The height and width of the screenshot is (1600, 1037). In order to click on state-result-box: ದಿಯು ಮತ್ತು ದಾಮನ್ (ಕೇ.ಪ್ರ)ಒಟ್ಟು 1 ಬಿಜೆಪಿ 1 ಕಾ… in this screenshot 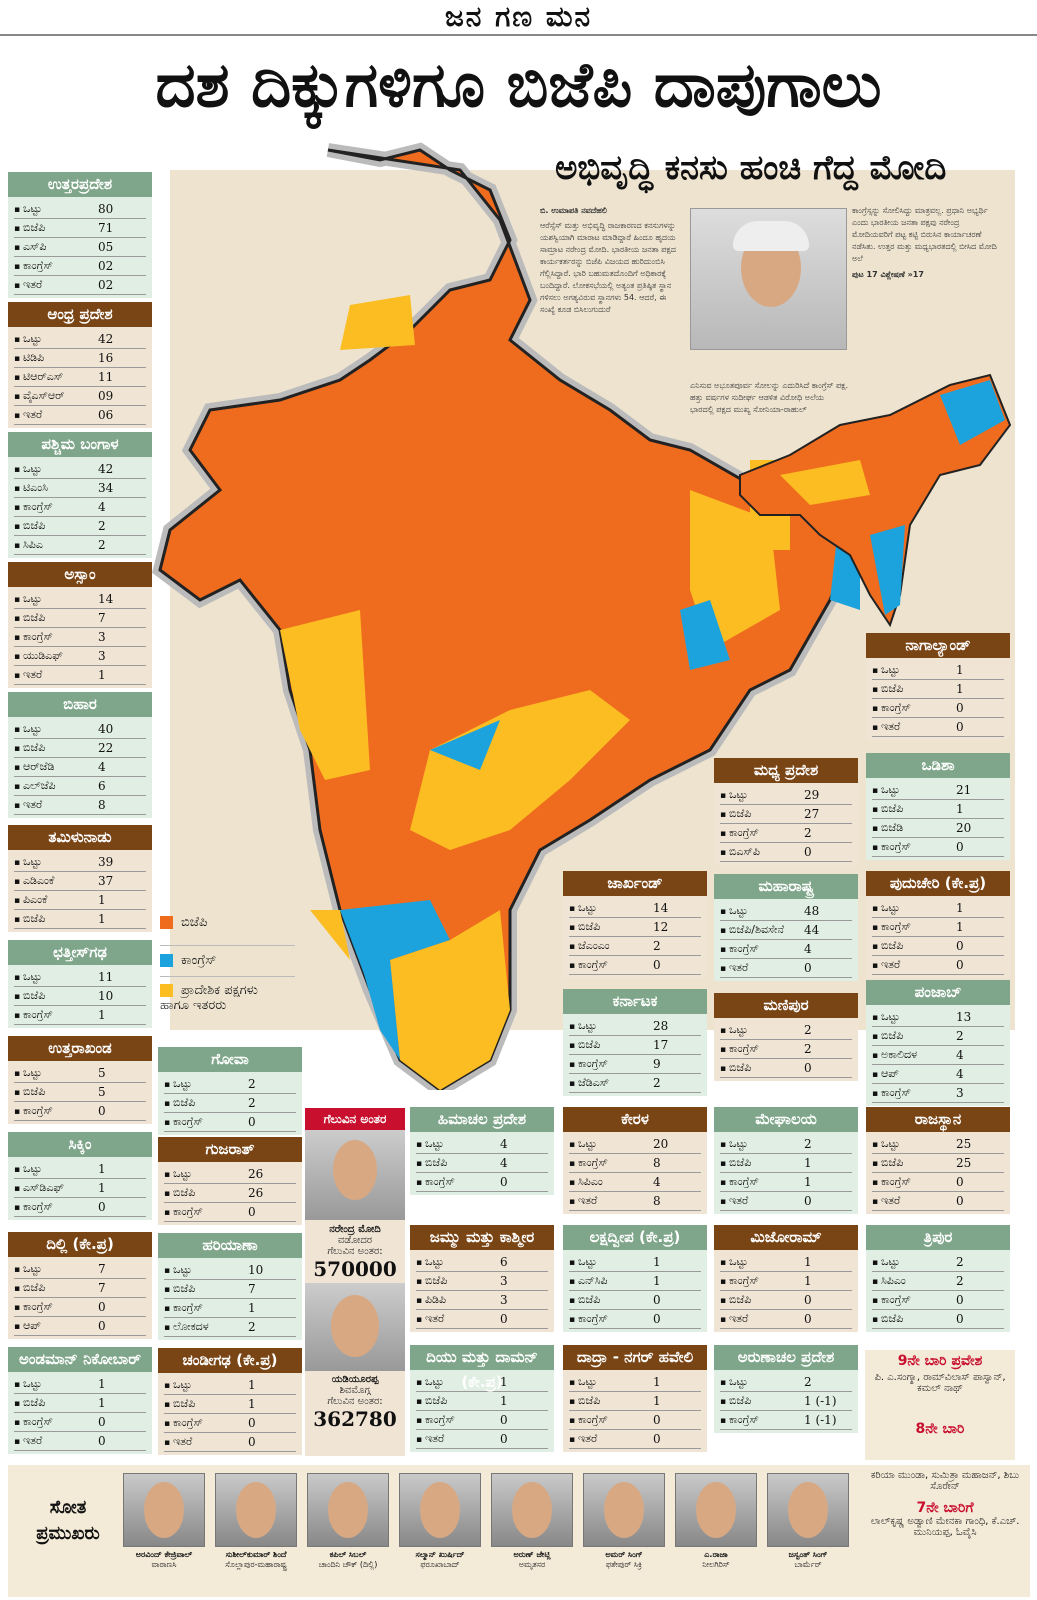, I will do `click(482, 1398)`.